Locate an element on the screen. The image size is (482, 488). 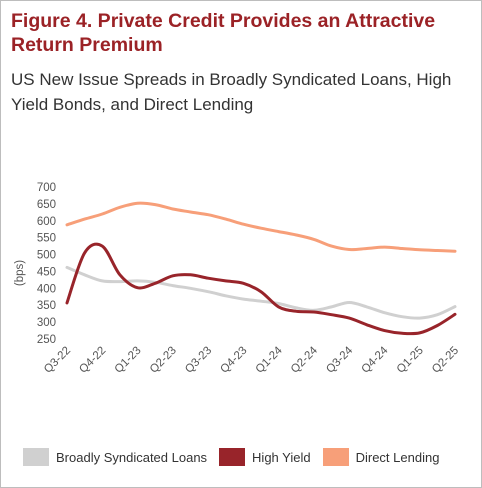
y-tick-label: 400 is located at coordinates (46, 289).